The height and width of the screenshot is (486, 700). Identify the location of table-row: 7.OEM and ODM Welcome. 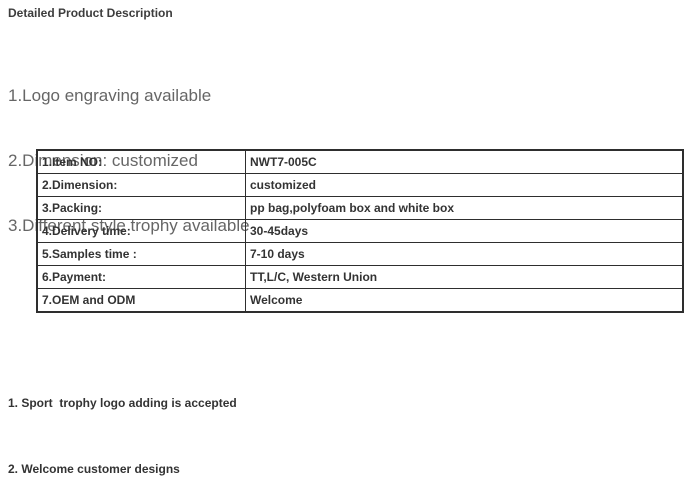
(360, 300).